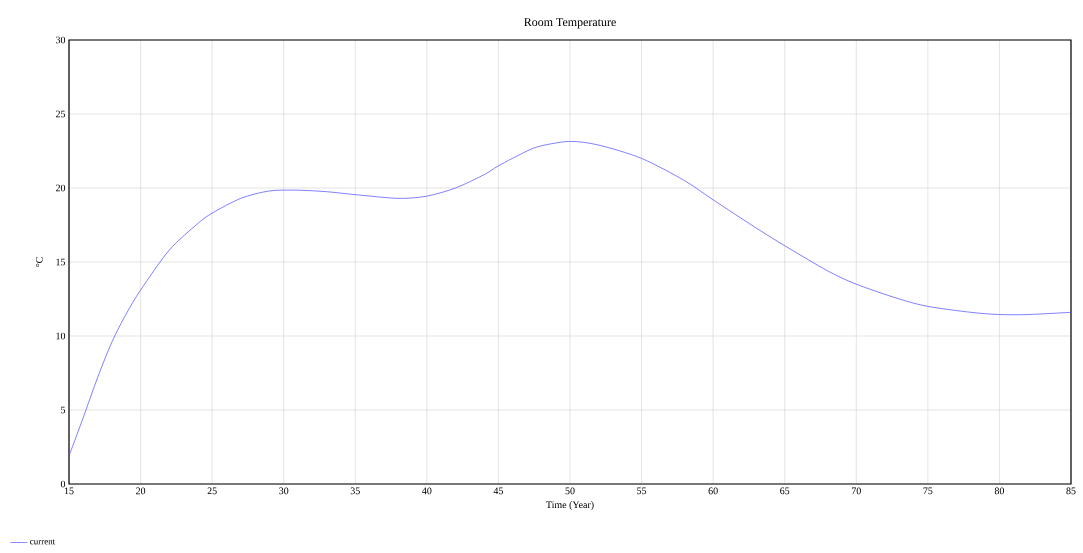  Describe the element at coordinates (61, 262) in the screenshot. I see `y-tick-label: 15` at that location.